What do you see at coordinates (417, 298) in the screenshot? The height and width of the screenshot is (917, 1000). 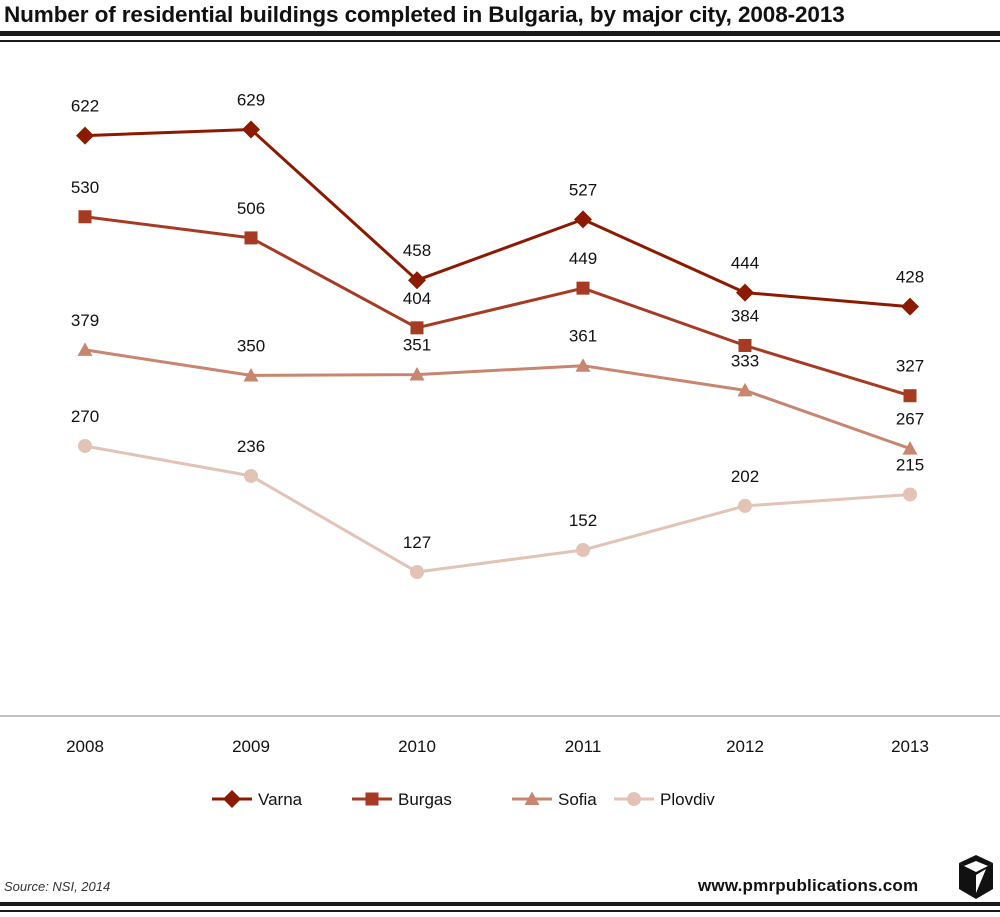 I see `data-label-burgas: 404` at bounding box center [417, 298].